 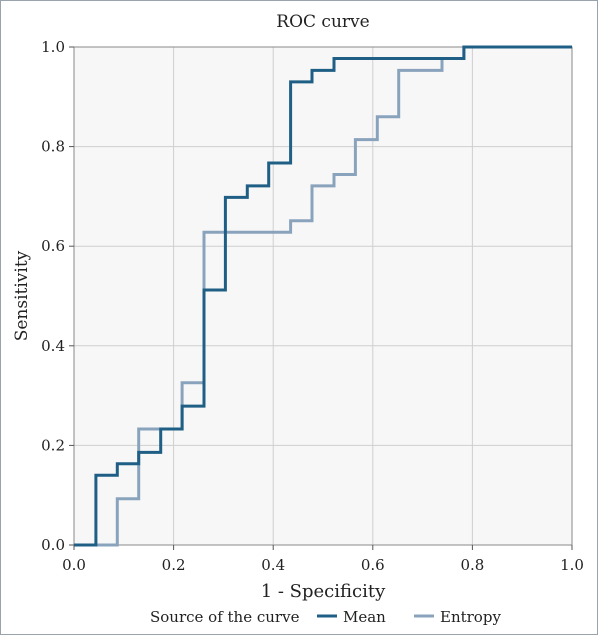 What do you see at coordinates (470, 617) in the screenshot?
I see `legend-label-entropy: Entropy` at bounding box center [470, 617].